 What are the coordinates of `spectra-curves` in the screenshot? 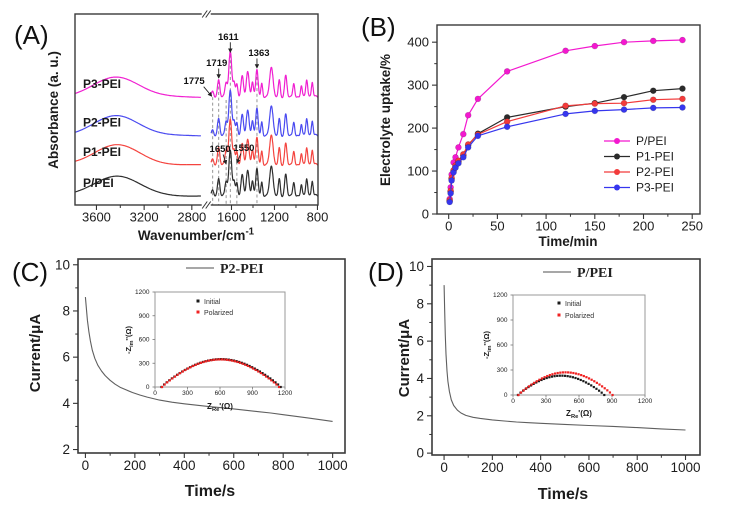 It's located at (196, 124).